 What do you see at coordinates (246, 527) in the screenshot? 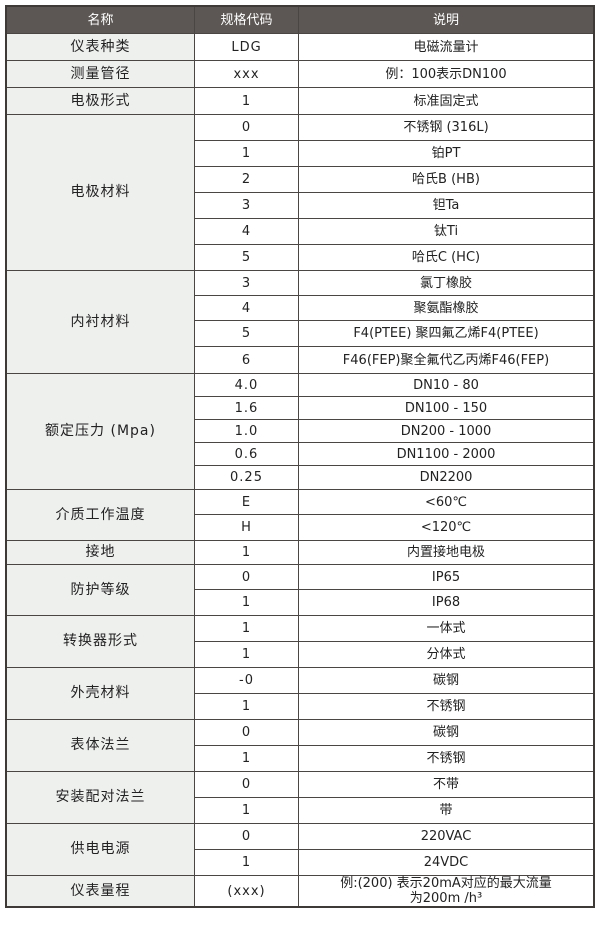
I see `spec-code: H` at bounding box center [246, 527].